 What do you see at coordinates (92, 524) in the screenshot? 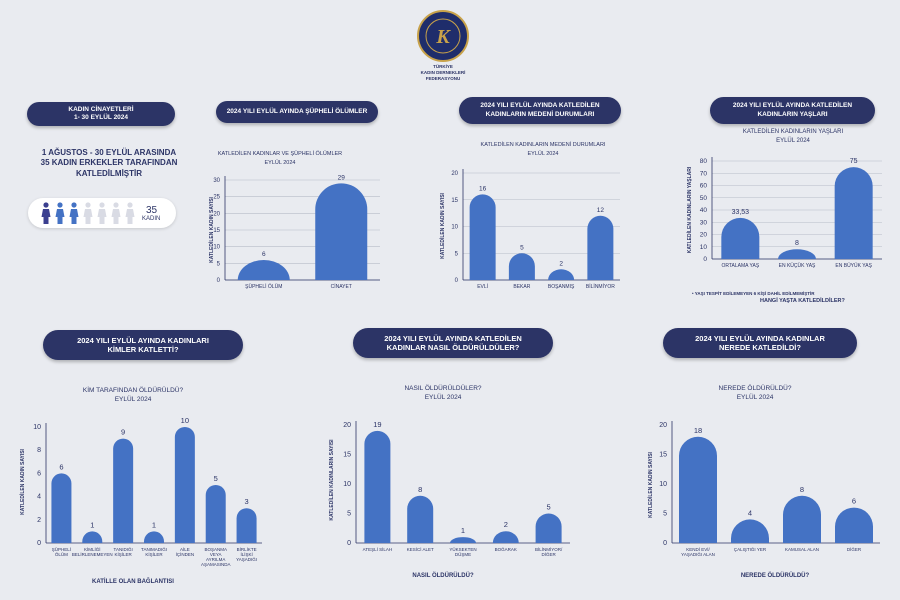
I see `data-label: 1` at bounding box center [92, 524].